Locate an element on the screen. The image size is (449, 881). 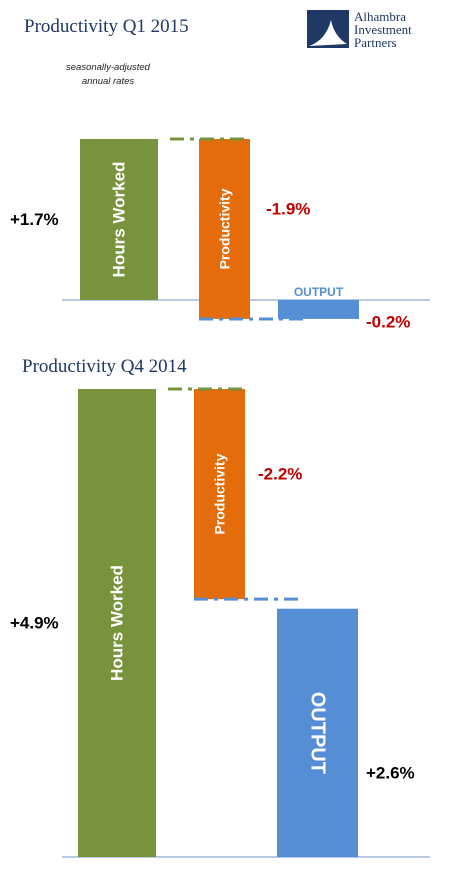
chart2-bar-hours-worked is located at coordinates (117, 623).